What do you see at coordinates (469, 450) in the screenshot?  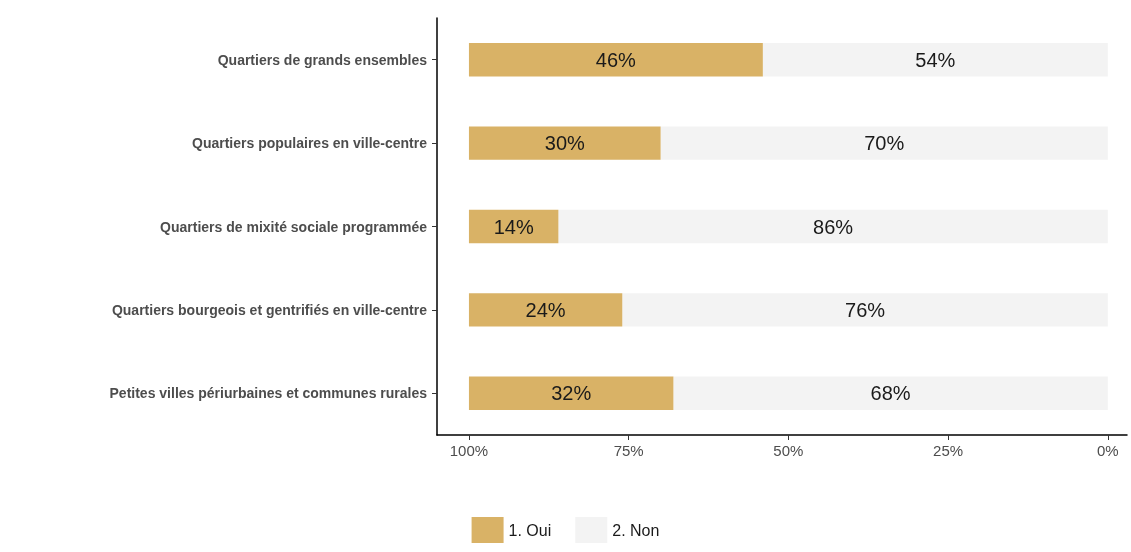 I see `x-tick-label: 100%` at bounding box center [469, 450].